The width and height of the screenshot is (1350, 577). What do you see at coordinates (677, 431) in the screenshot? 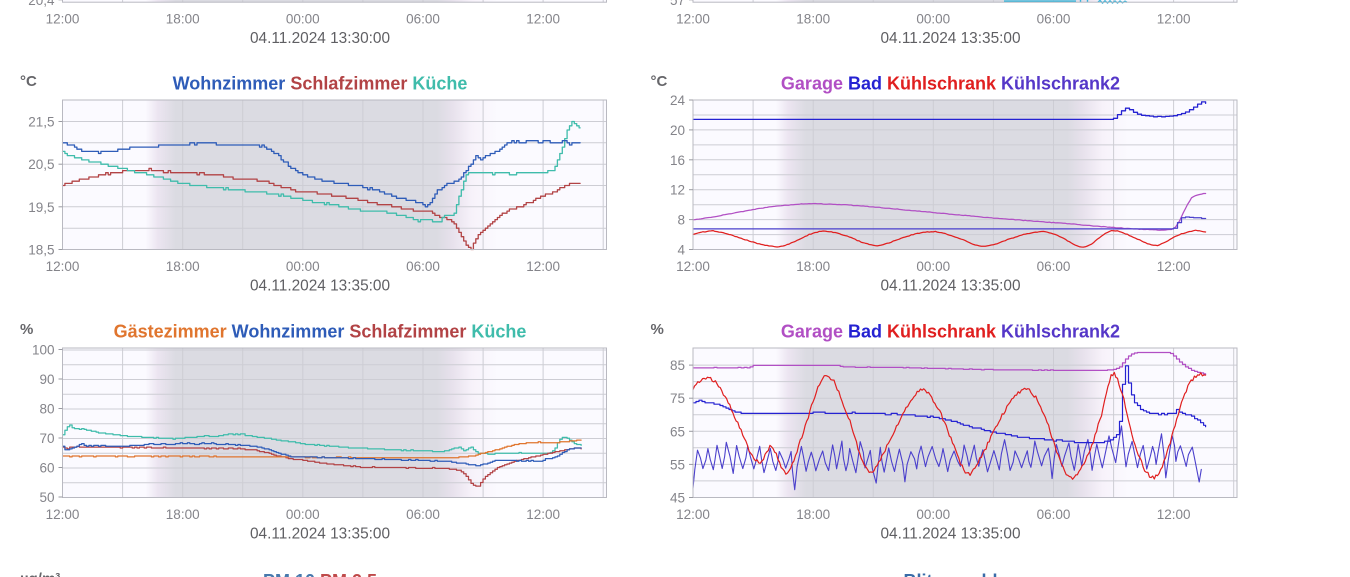
I see `svg-text: 65` at bounding box center [677, 431].